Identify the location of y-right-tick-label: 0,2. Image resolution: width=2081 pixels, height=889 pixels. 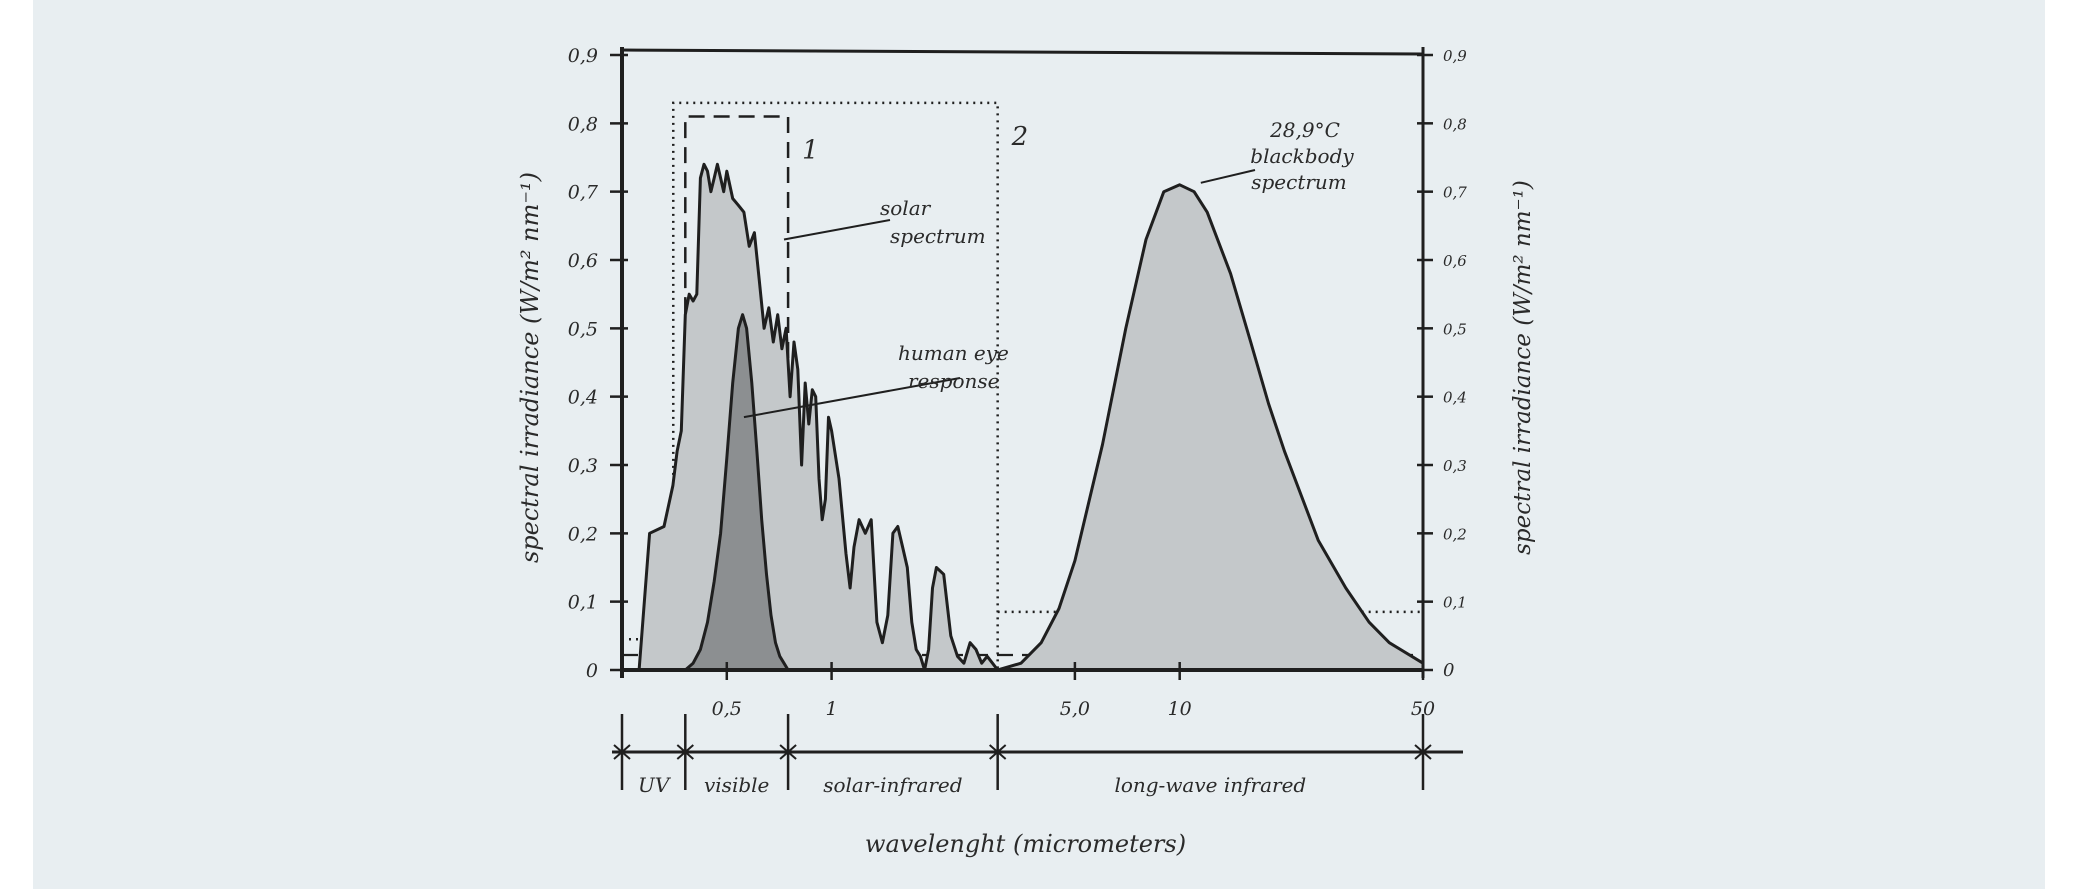
(1455, 534).